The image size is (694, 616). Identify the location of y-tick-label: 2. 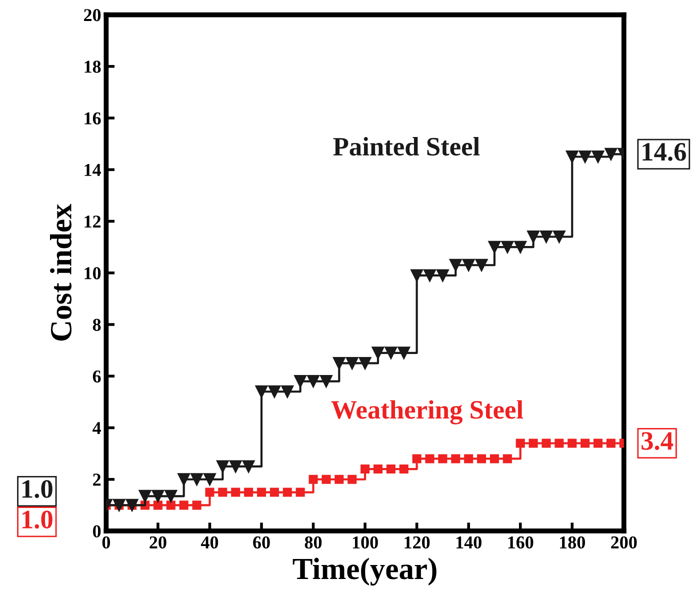
(97, 480).